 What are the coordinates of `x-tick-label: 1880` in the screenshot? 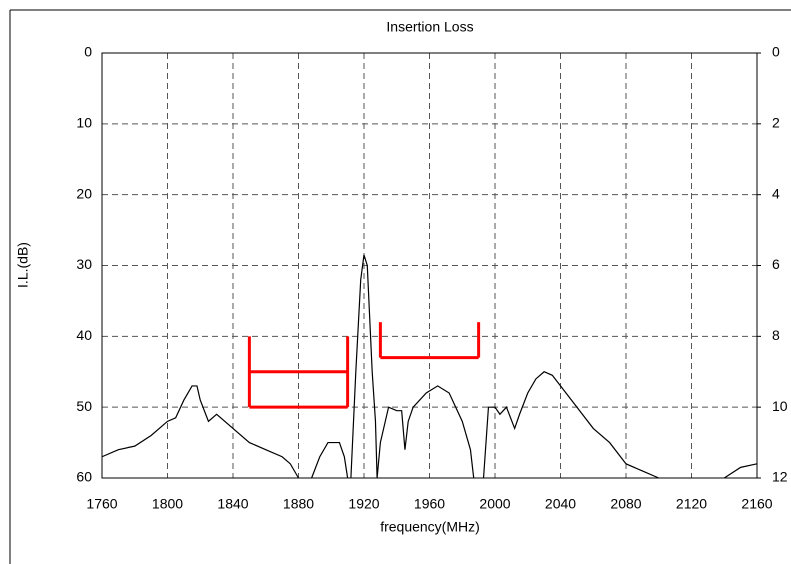 It's located at (298, 504).